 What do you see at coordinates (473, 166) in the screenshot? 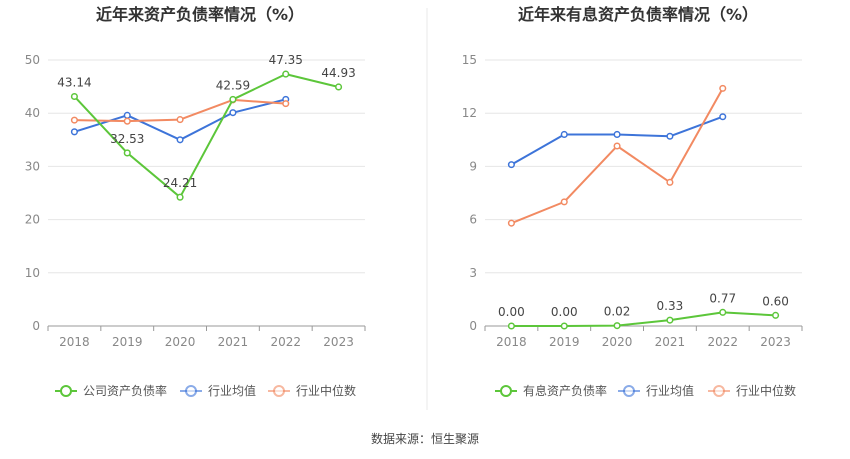
I see `y-tick-label: 9` at bounding box center [473, 166].